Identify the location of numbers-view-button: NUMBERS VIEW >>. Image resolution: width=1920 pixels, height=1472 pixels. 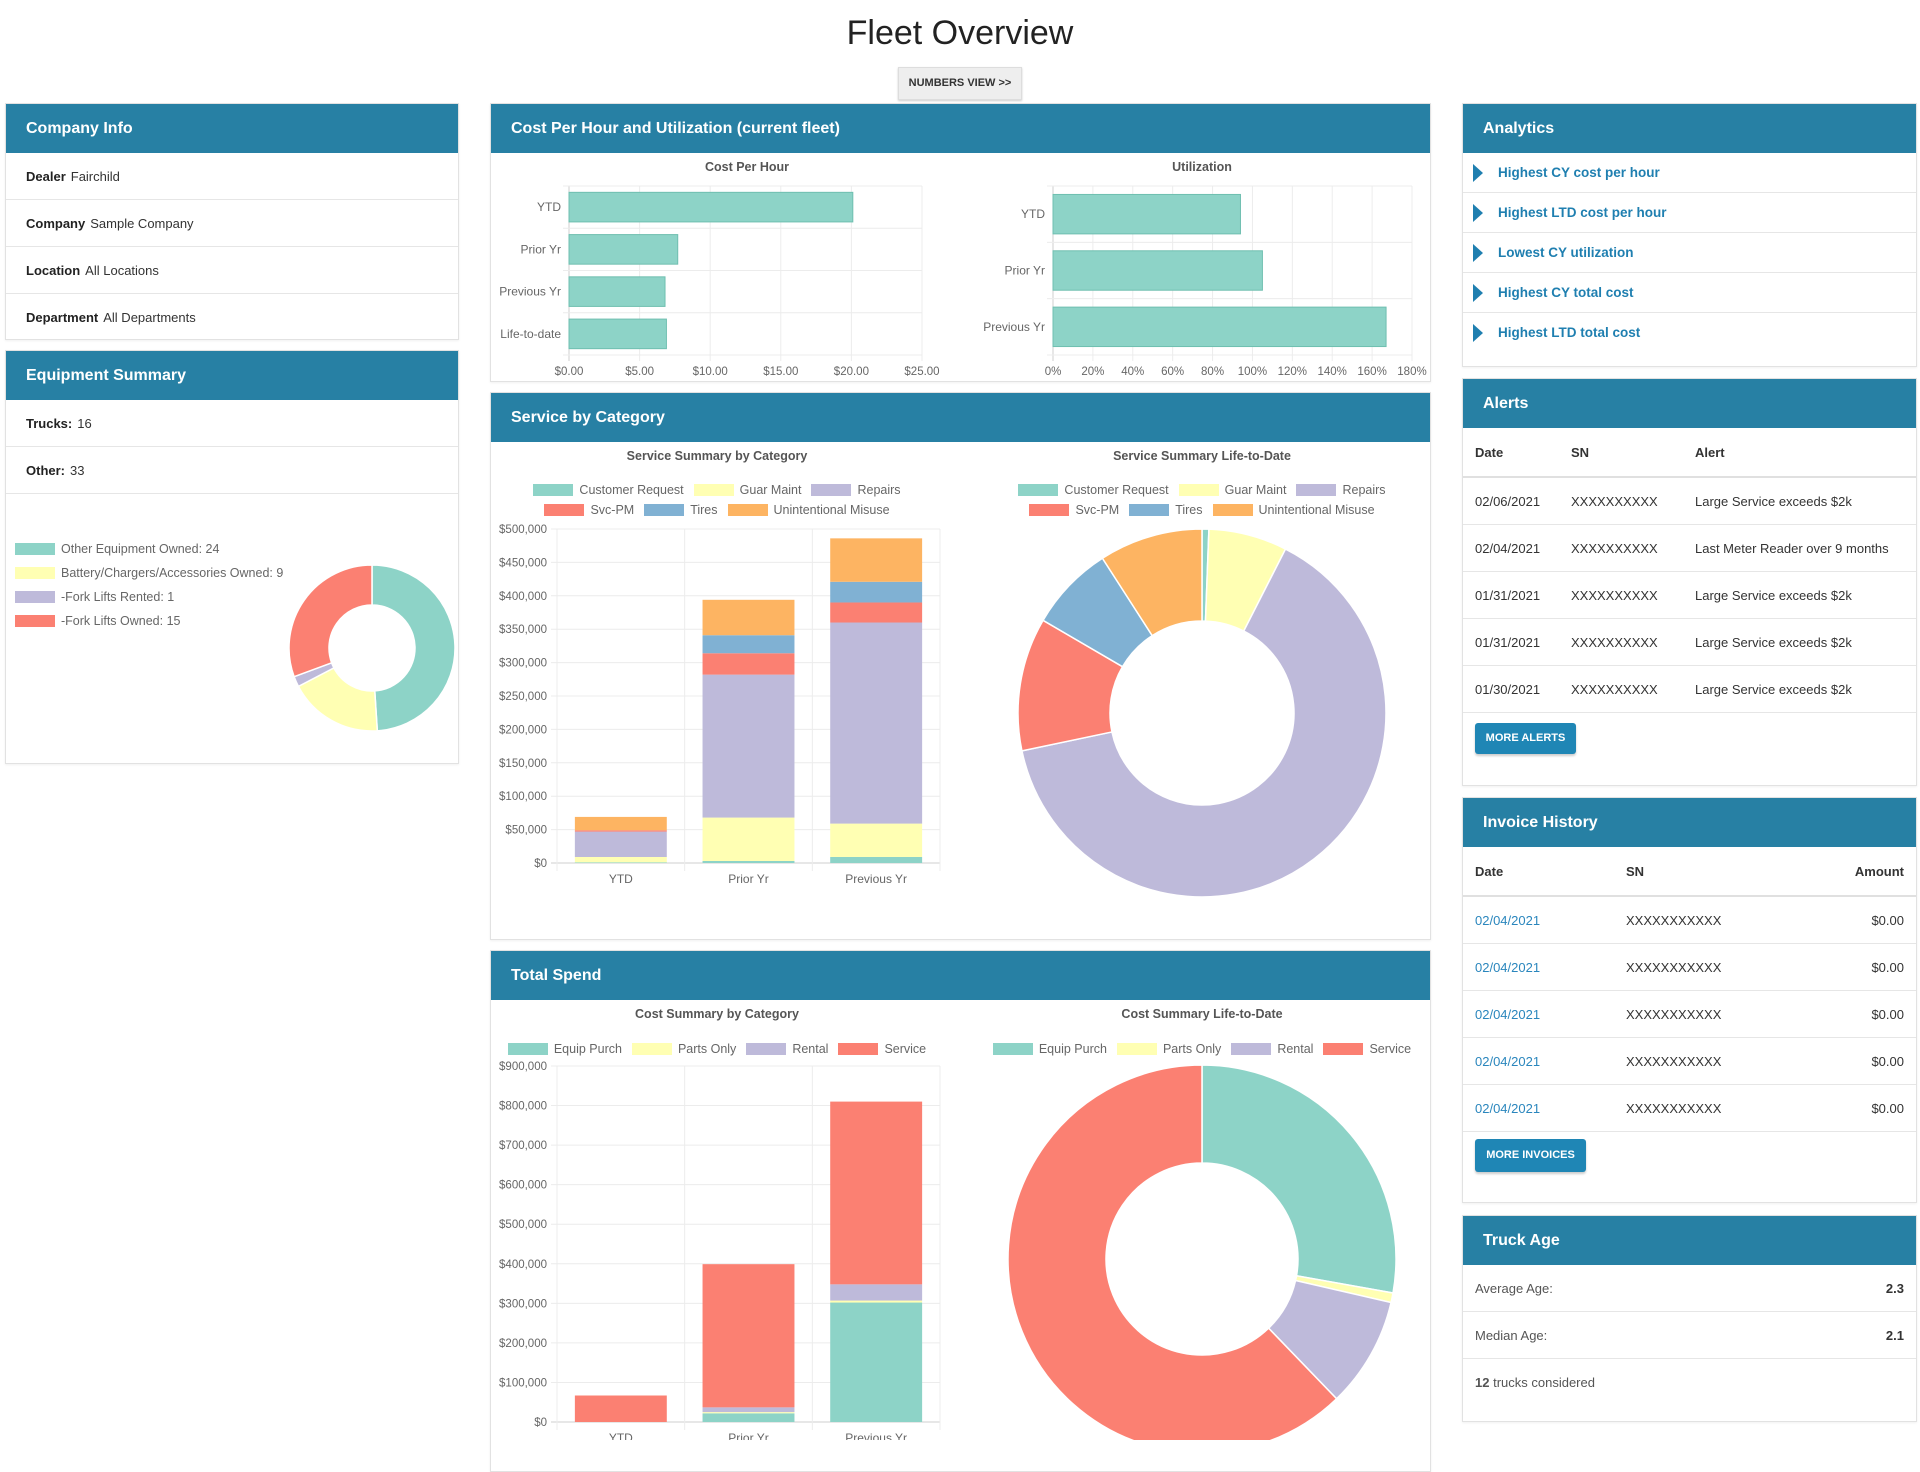
(960, 83).